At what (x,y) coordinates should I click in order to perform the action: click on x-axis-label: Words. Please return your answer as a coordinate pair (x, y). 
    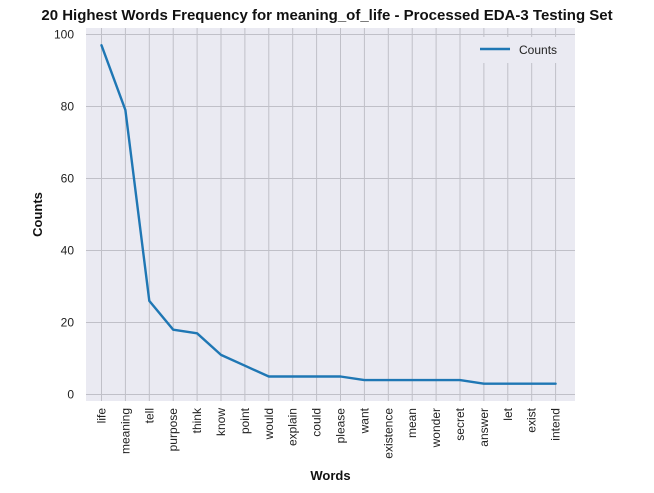
    Looking at the image, I should click on (330, 475).